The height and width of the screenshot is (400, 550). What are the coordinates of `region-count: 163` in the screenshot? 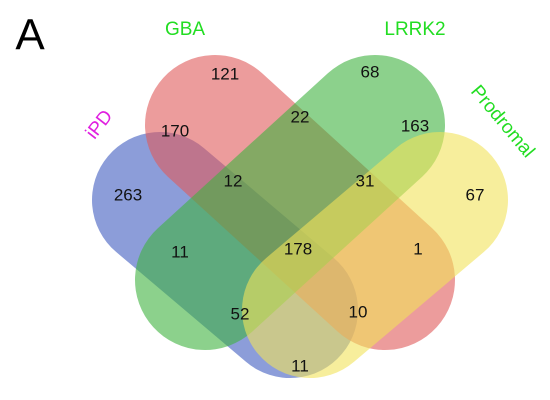 It's located at (415, 125).